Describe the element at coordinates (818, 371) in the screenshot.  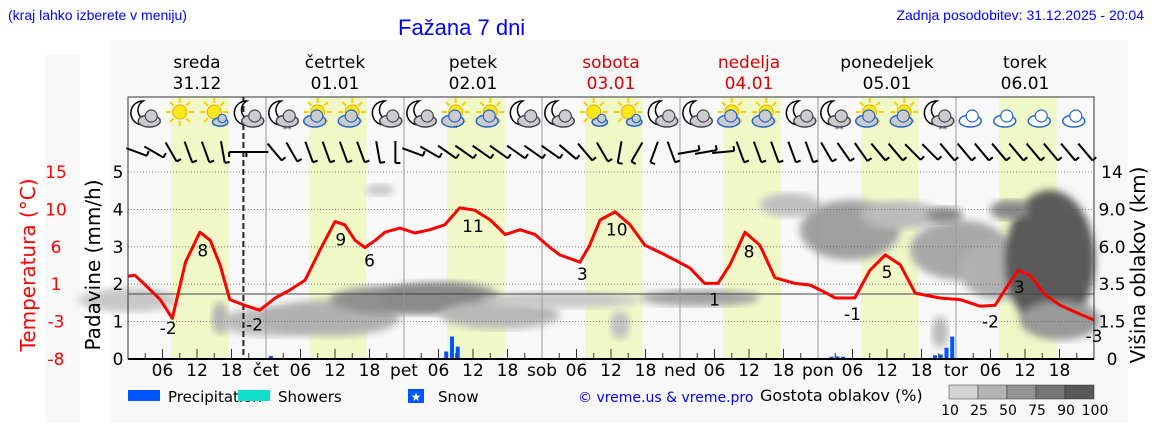
I see `day-short-label: pon` at that location.